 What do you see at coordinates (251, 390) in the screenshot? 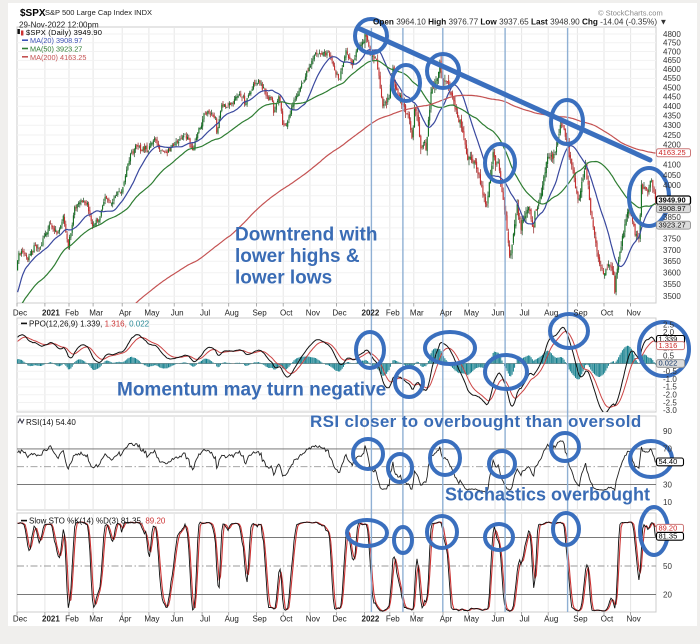
I see `svg-text: Momentum may turn negative` at bounding box center [251, 390].